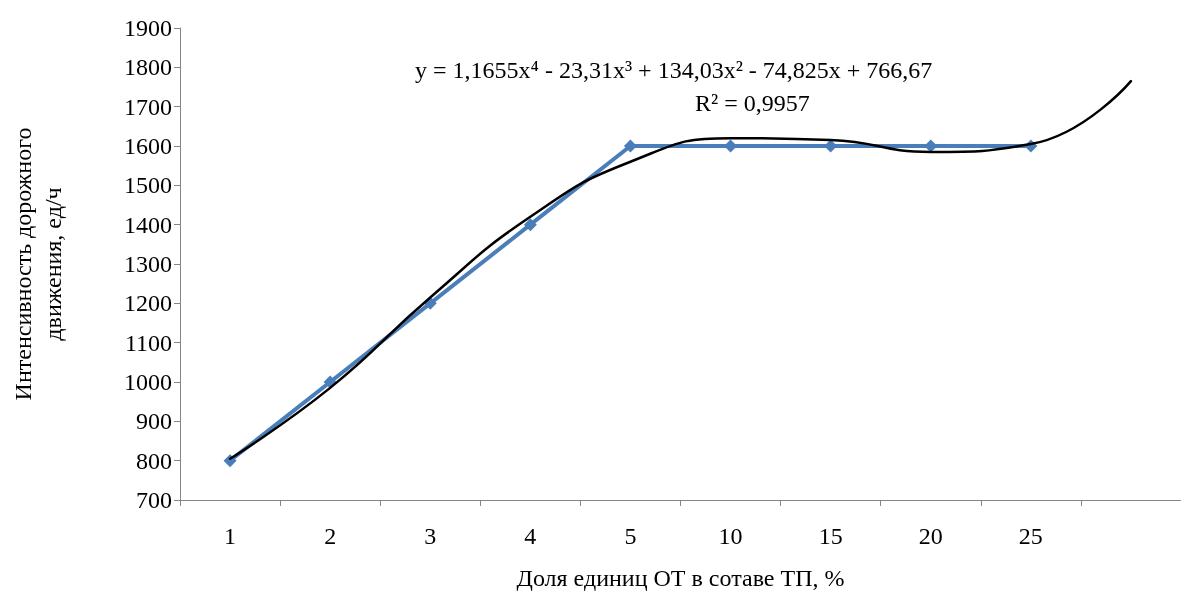 The image size is (1181, 597). I want to click on x-tick-label: 25, so click(1030, 536).